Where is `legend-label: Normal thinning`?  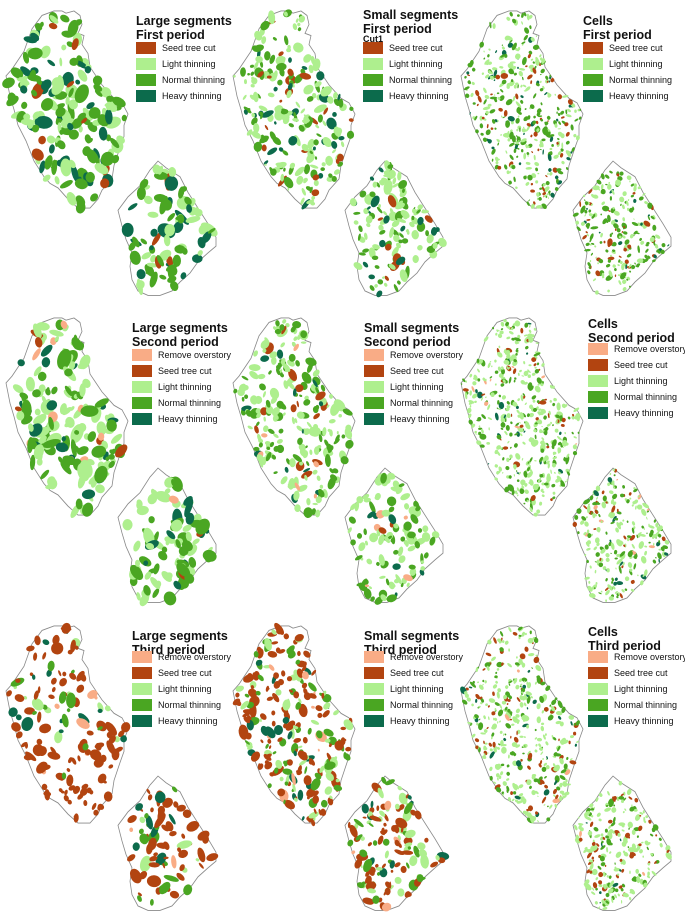
legend-label: Normal thinning is located at coordinates (646, 705).